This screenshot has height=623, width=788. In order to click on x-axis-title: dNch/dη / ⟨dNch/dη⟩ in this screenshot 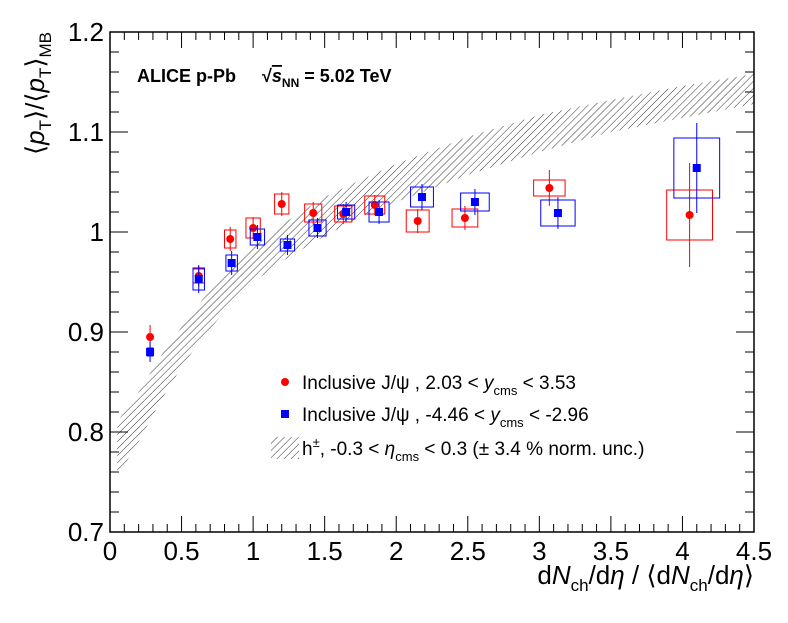, I will do `click(645, 577)`.